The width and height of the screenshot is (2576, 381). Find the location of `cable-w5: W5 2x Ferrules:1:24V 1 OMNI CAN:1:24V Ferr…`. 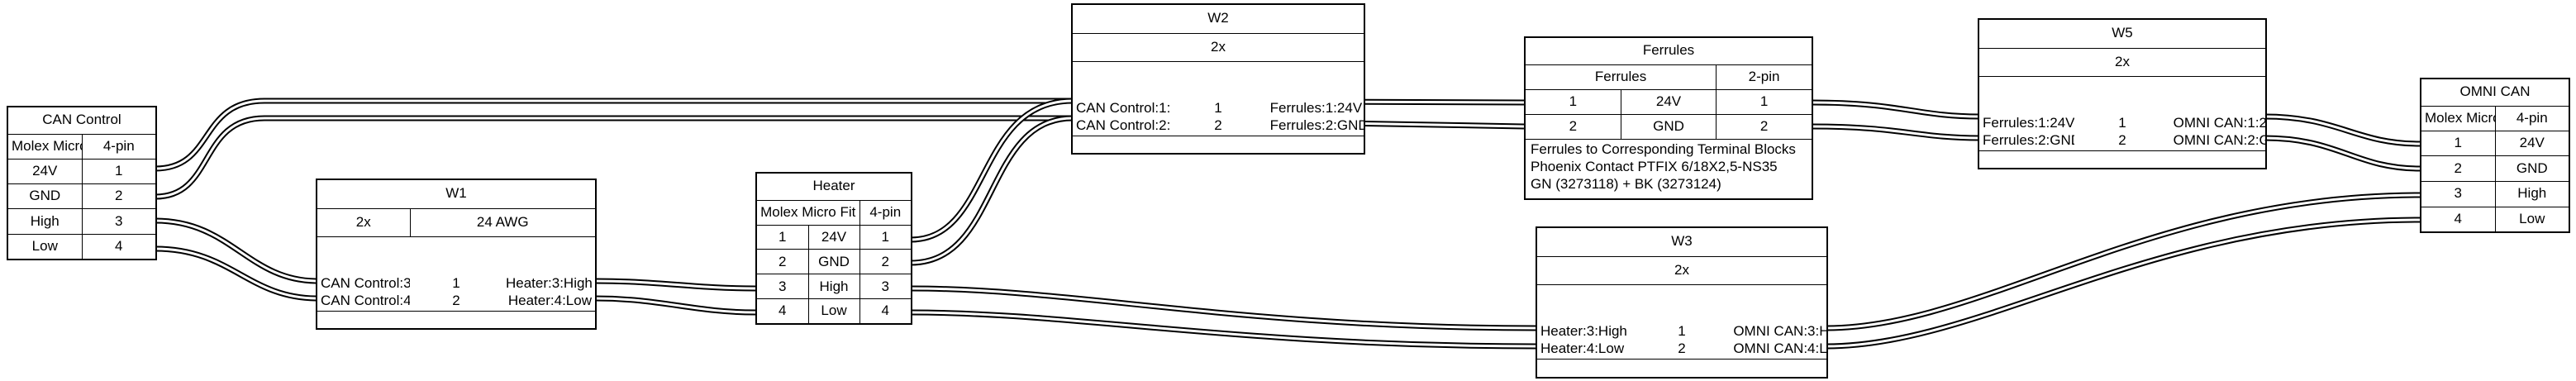

cable-w5: W5 2x Ferrules:1:24V 1 OMNI CAN:1:24V Ferr… is located at coordinates (2122, 94).